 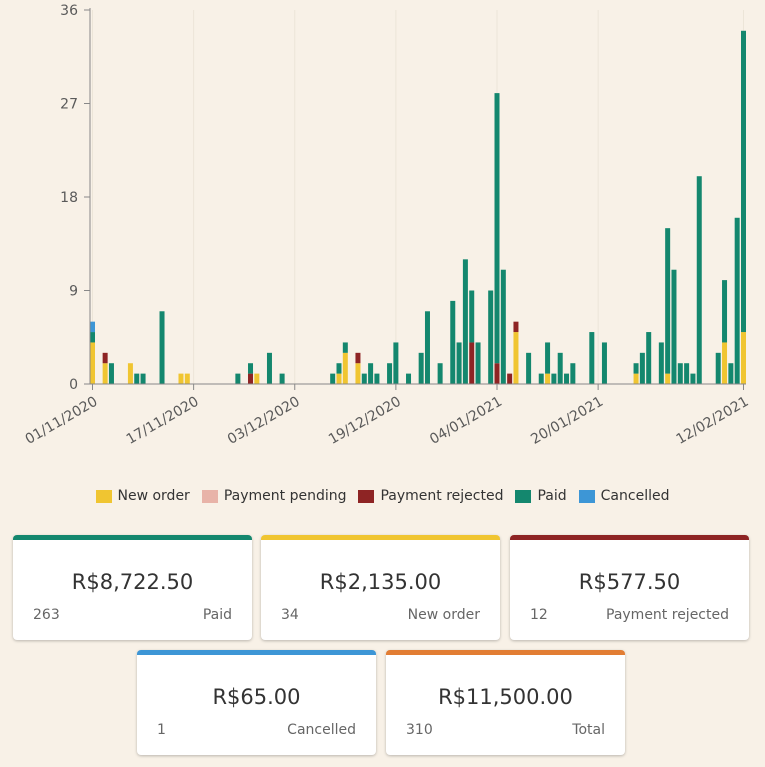 What do you see at coordinates (466, 421) in the screenshot?
I see `x-tick-label: 04/01/2021` at bounding box center [466, 421].